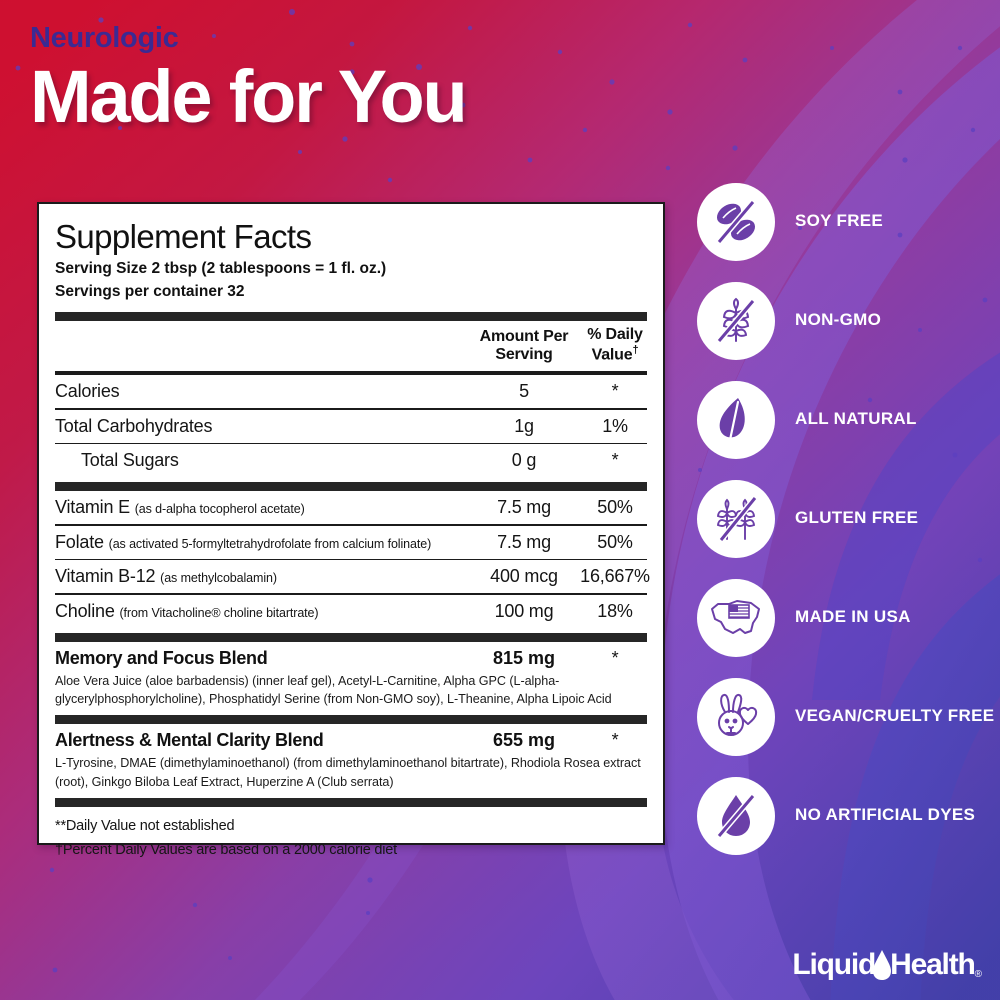  Describe the element at coordinates (134, 425) in the screenshot. I see `row-name: Total Carbohydrates` at that location.